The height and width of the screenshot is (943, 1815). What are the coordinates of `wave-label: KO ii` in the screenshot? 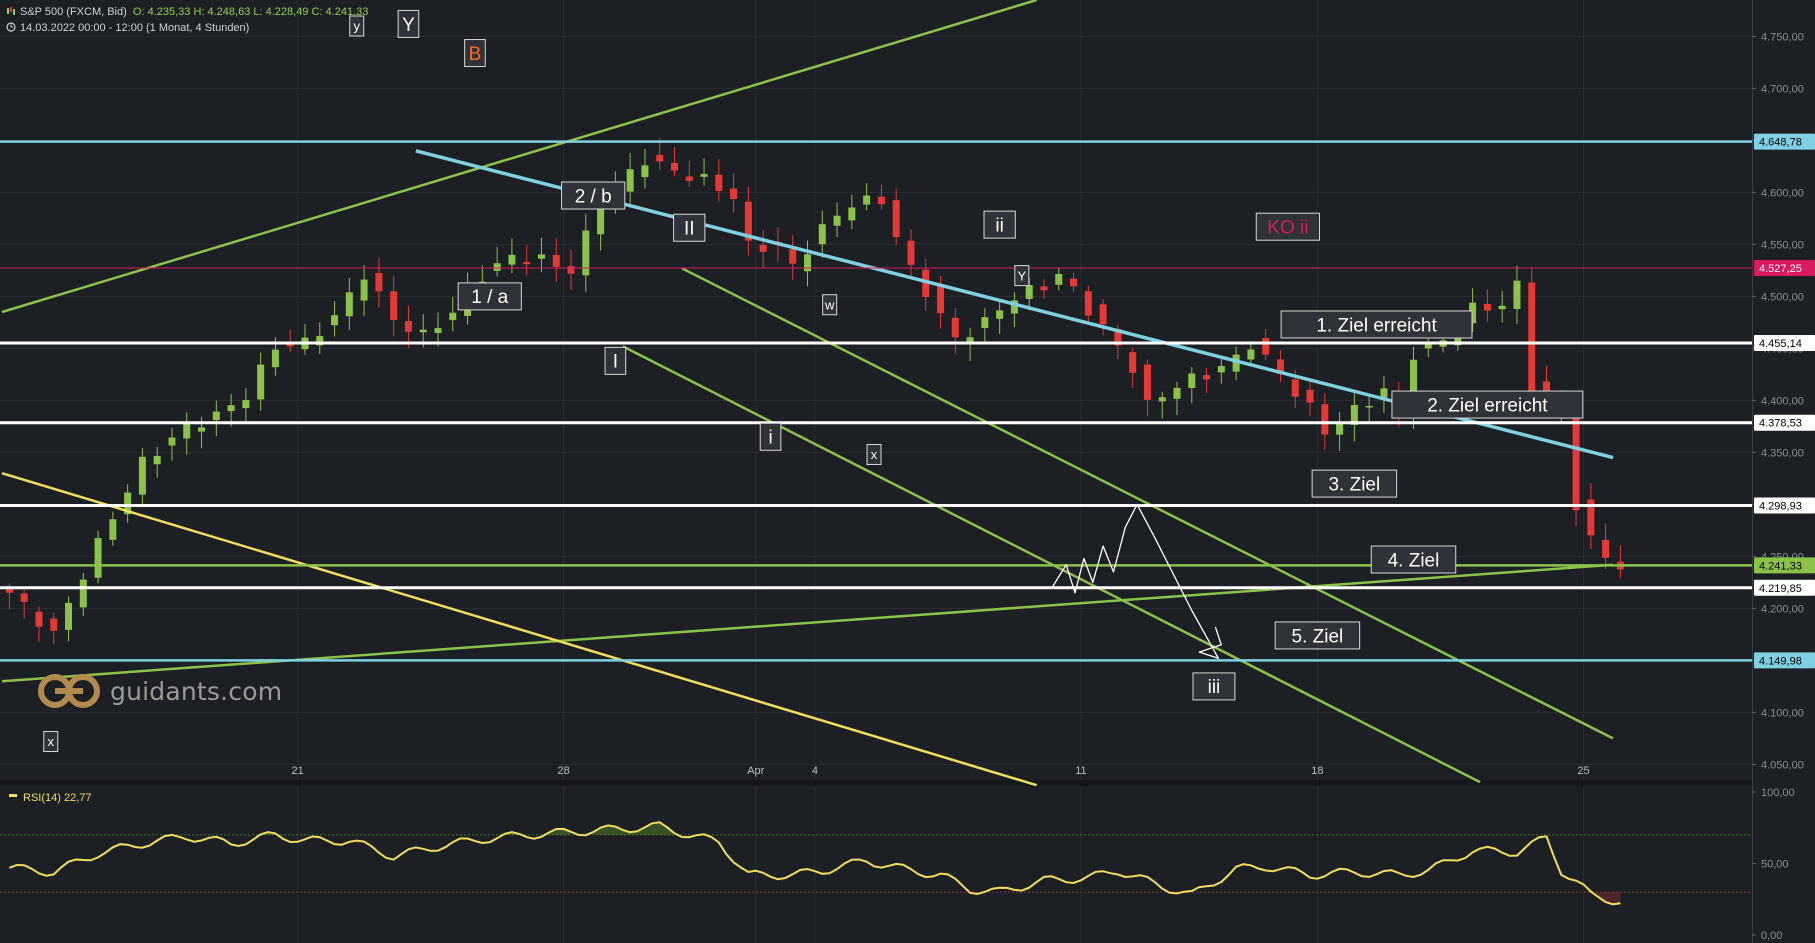 It's located at (1287, 228).